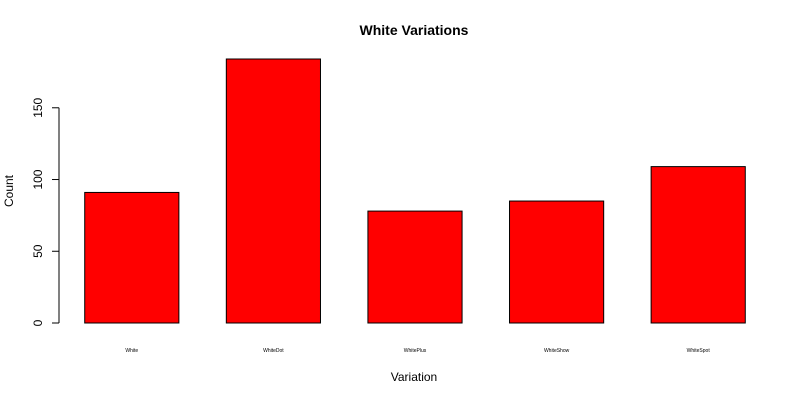  Describe the element at coordinates (38, 179) in the screenshot. I see `y-tick-label: 100` at that location.